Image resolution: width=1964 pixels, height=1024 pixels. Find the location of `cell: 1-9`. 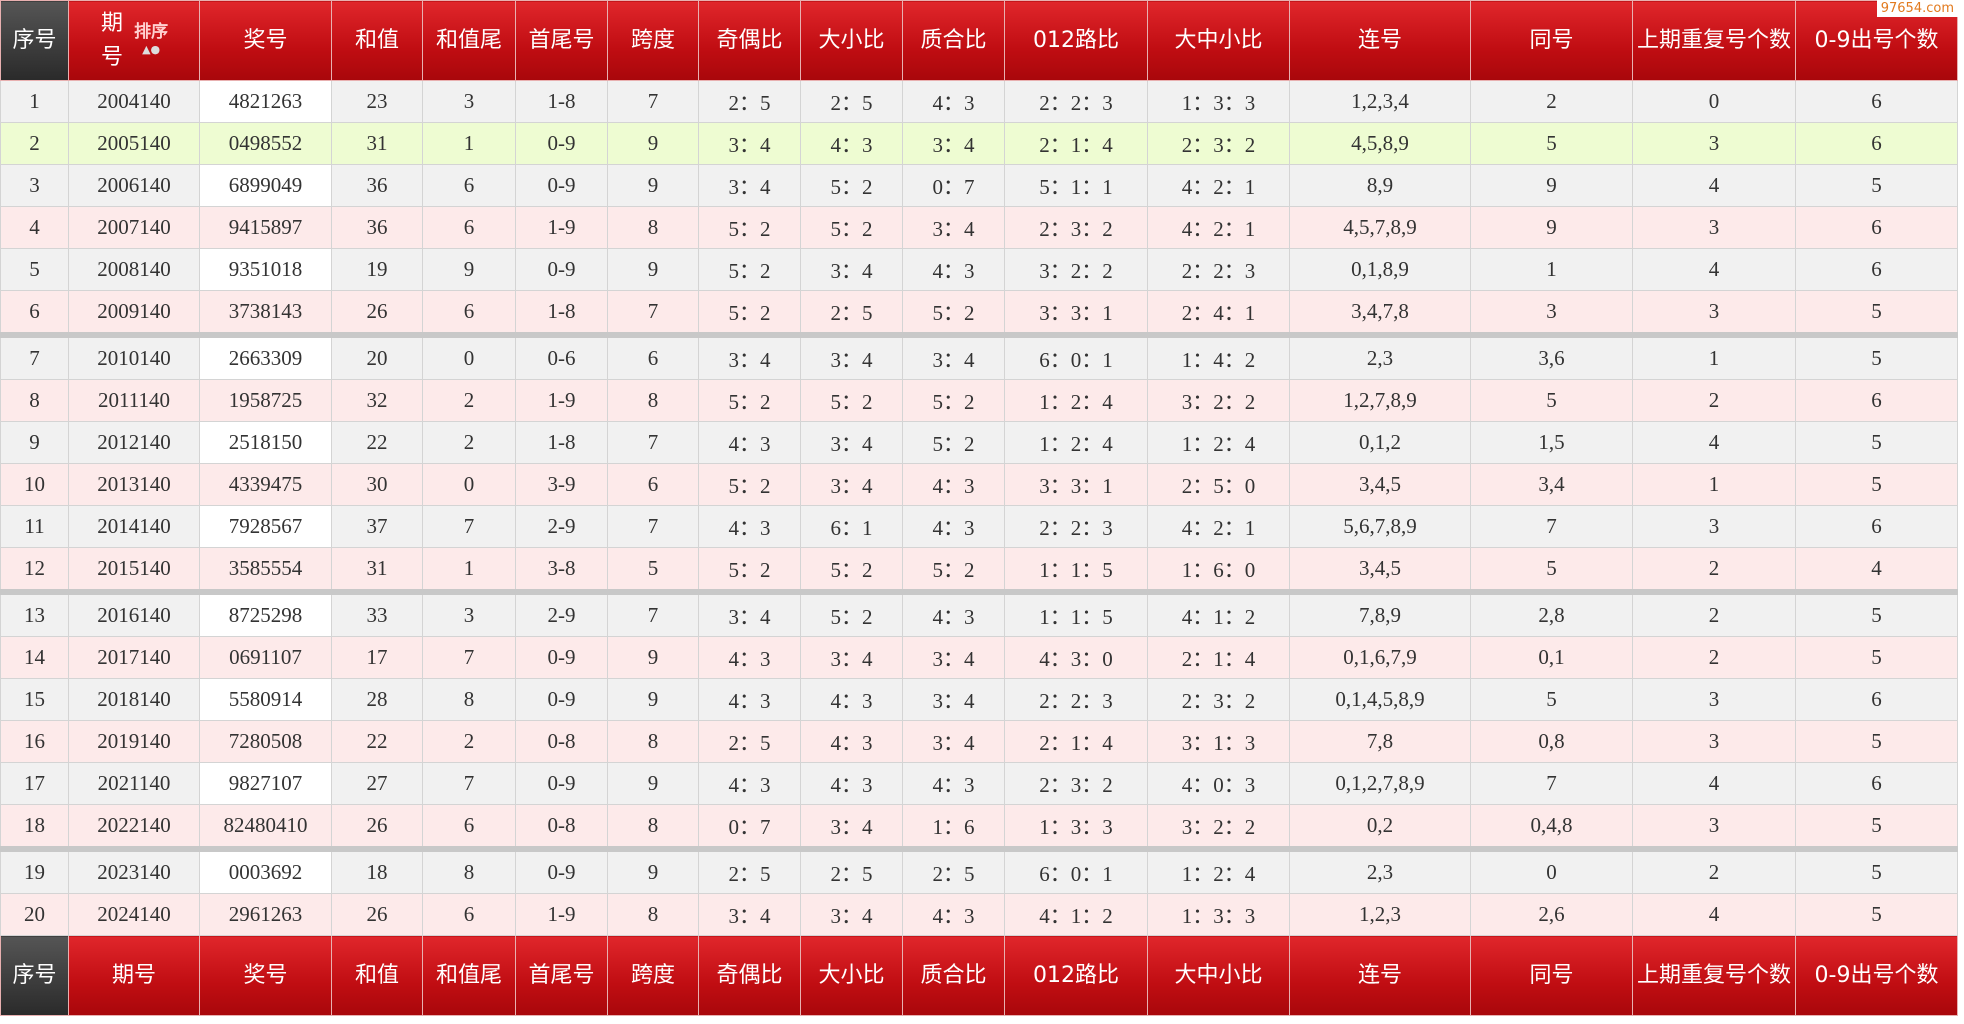

cell: 1-9 is located at coordinates (561, 914).